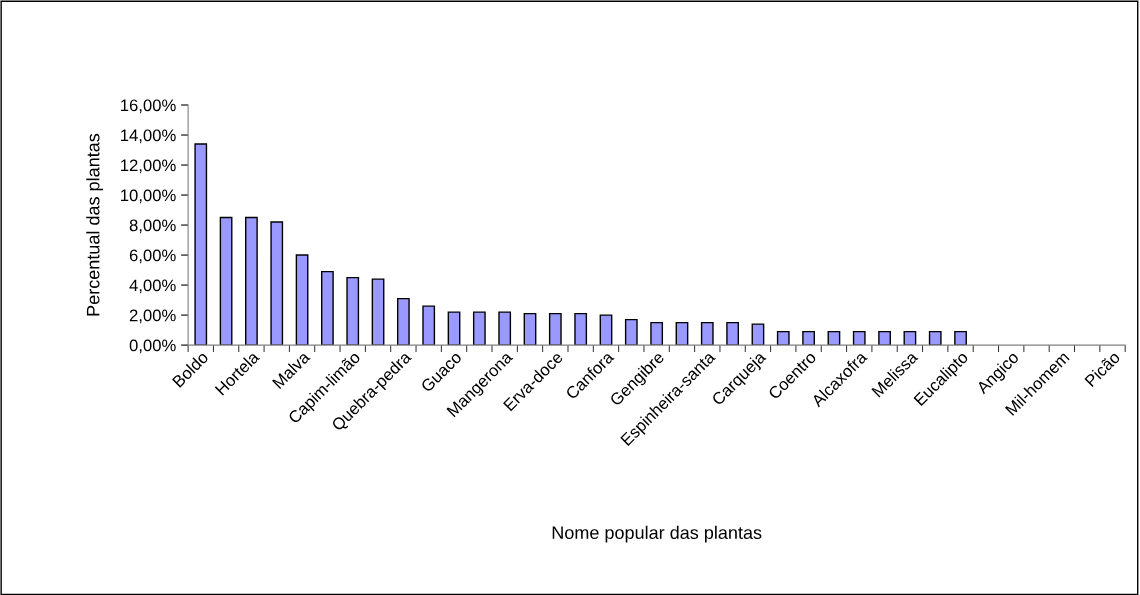 The width and height of the screenshot is (1140, 595). Describe the element at coordinates (148, 196) in the screenshot. I see `y-tick-label: 10,00%` at that location.